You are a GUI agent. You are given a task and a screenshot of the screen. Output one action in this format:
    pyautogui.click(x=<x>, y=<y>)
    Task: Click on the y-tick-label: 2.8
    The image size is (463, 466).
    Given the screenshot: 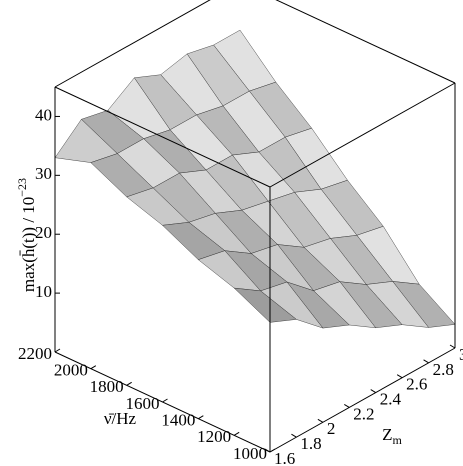 What is the action you would take?
    pyautogui.click(x=443, y=369)
    